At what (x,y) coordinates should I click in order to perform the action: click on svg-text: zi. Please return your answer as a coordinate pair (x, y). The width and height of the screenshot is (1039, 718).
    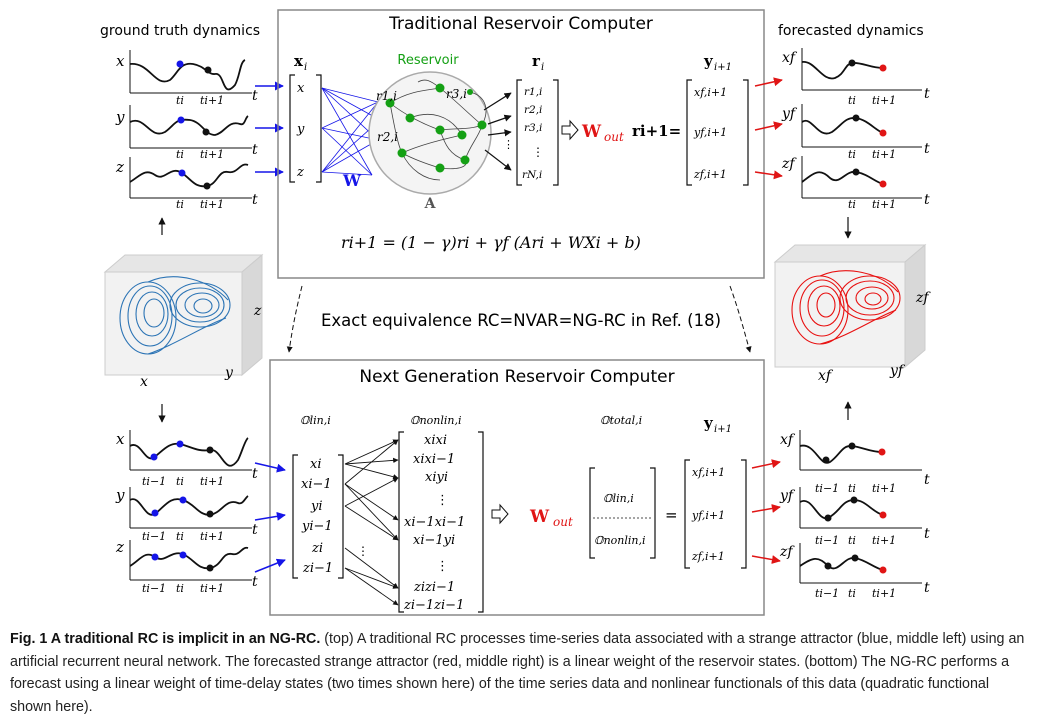
    Looking at the image, I should click on (317, 548).